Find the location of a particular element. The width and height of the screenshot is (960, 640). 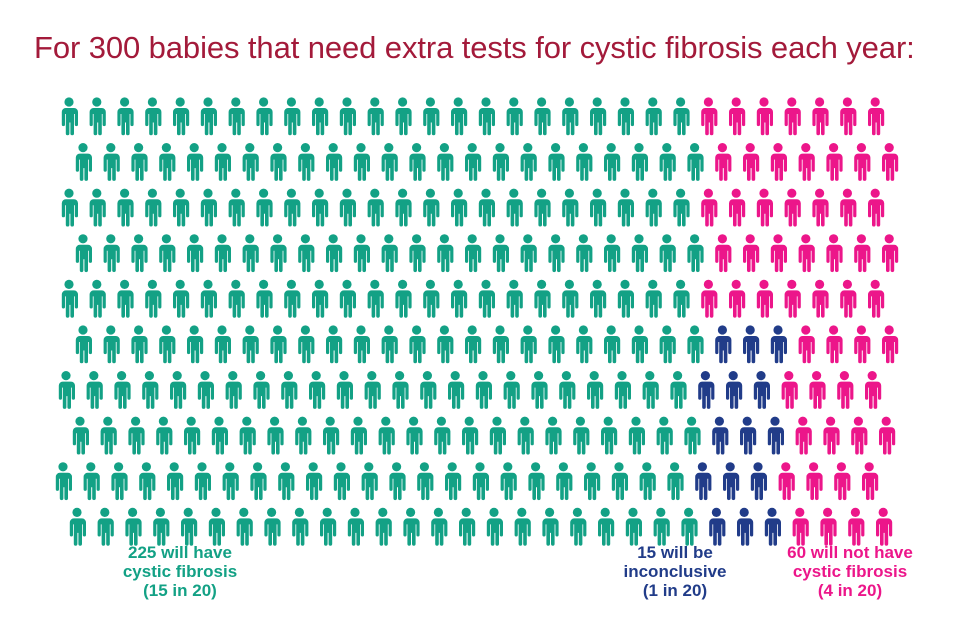

legend-have-cf-line2: cystic fibrosis is located at coordinates (180, 571).